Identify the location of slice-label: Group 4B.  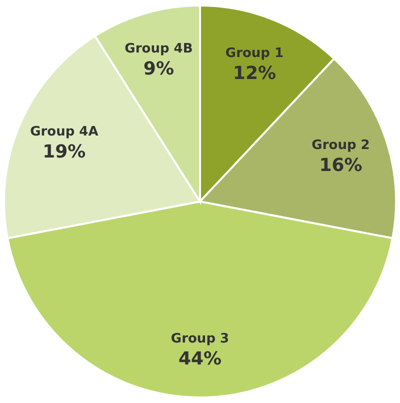
(158, 48).